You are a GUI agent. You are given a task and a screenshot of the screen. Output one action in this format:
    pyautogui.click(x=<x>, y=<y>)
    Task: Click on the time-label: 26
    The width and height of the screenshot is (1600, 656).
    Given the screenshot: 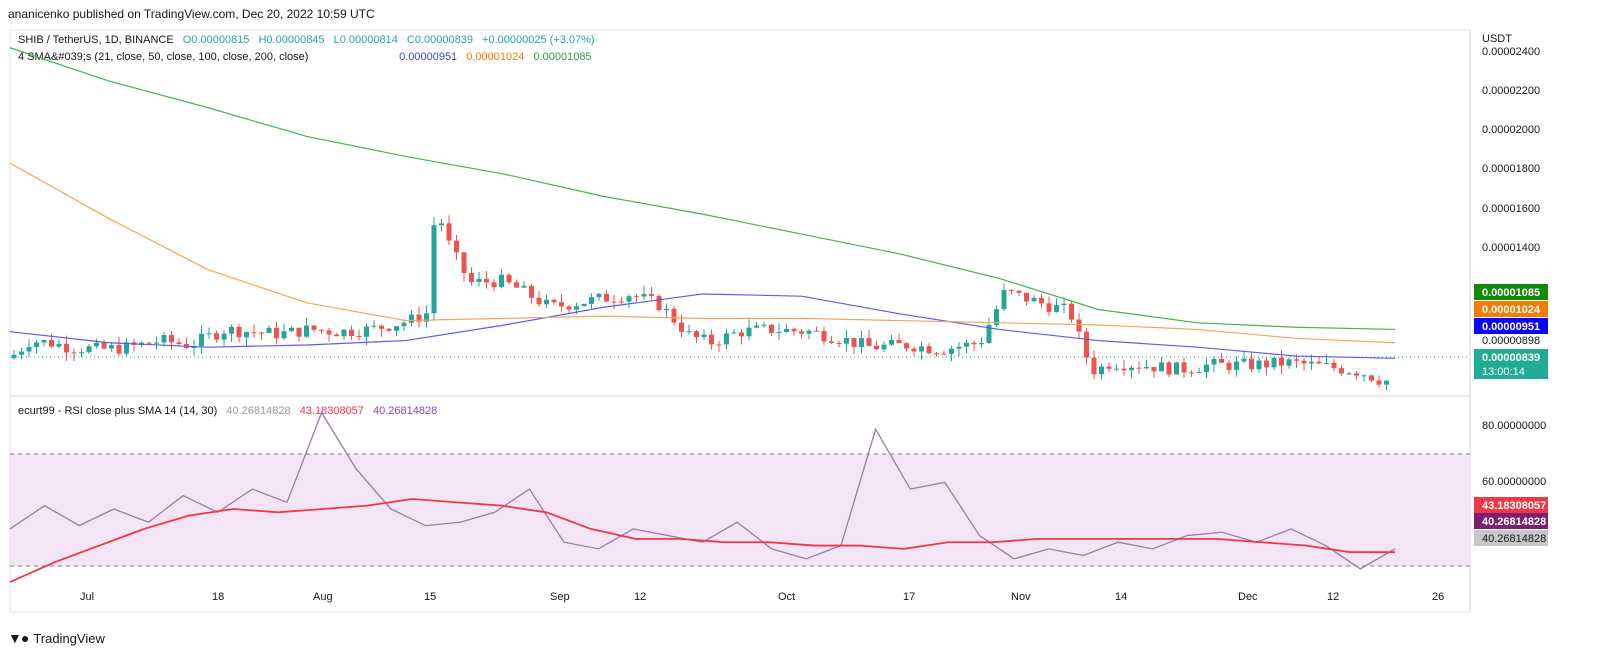 What is the action you would take?
    pyautogui.click(x=1438, y=597)
    